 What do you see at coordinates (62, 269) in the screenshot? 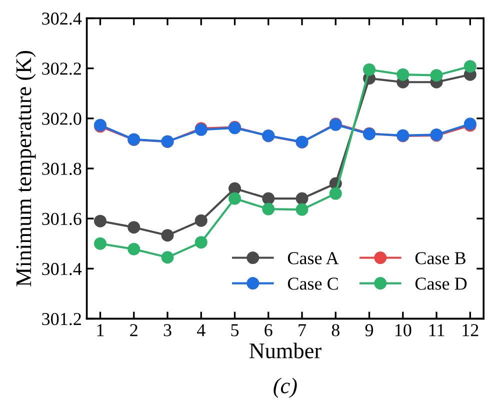
I see `y-tick-label: 301.4` at bounding box center [62, 269].